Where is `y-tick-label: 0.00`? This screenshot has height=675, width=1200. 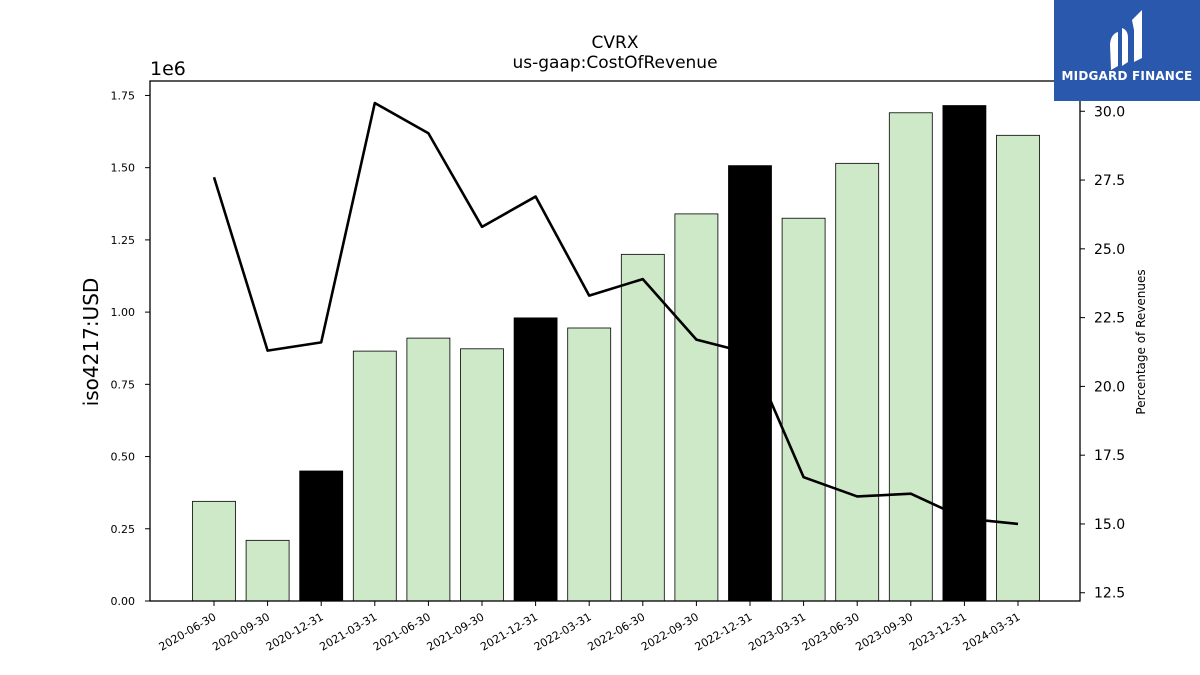 y-tick-label: 0.00 is located at coordinates (123, 601).